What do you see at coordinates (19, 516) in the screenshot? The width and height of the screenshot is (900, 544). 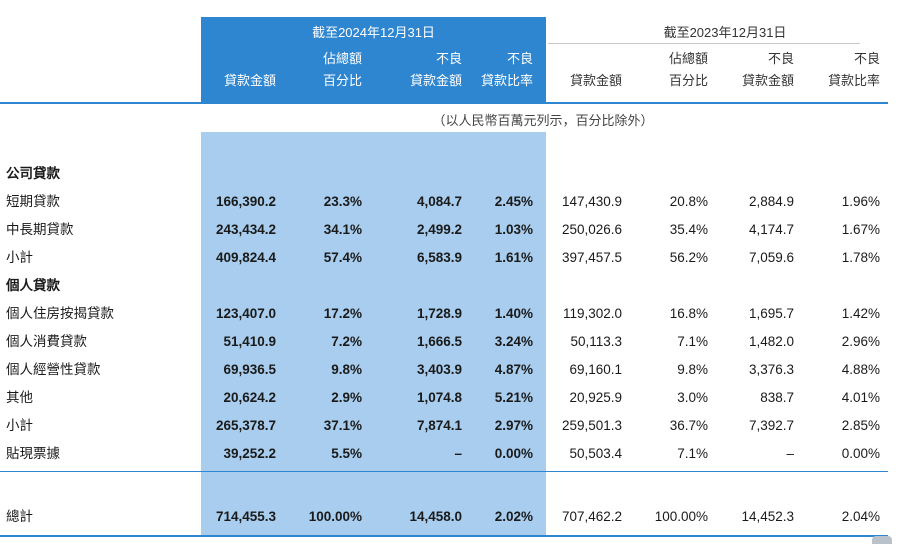 I see `row-label: 總計` at bounding box center [19, 516].